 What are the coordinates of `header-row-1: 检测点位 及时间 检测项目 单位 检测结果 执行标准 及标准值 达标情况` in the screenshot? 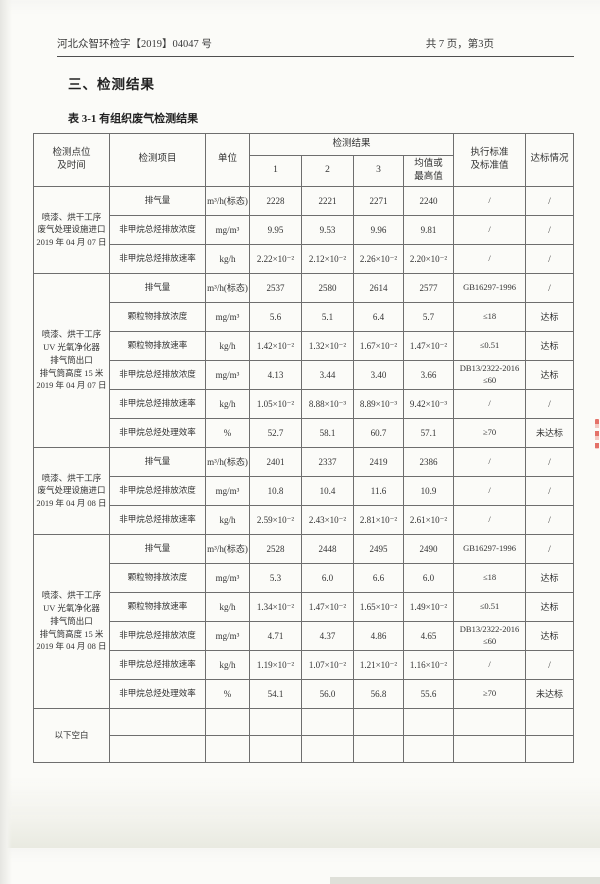 It's located at (304, 160).